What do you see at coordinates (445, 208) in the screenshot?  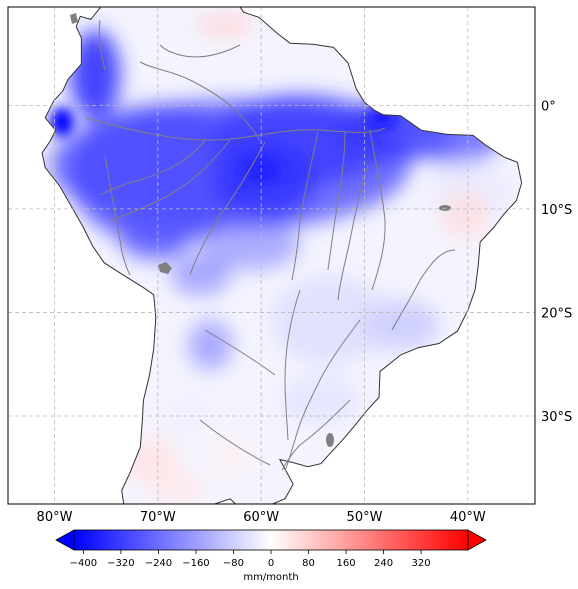 I see `sobradinho-reservoir` at bounding box center [445, 208].